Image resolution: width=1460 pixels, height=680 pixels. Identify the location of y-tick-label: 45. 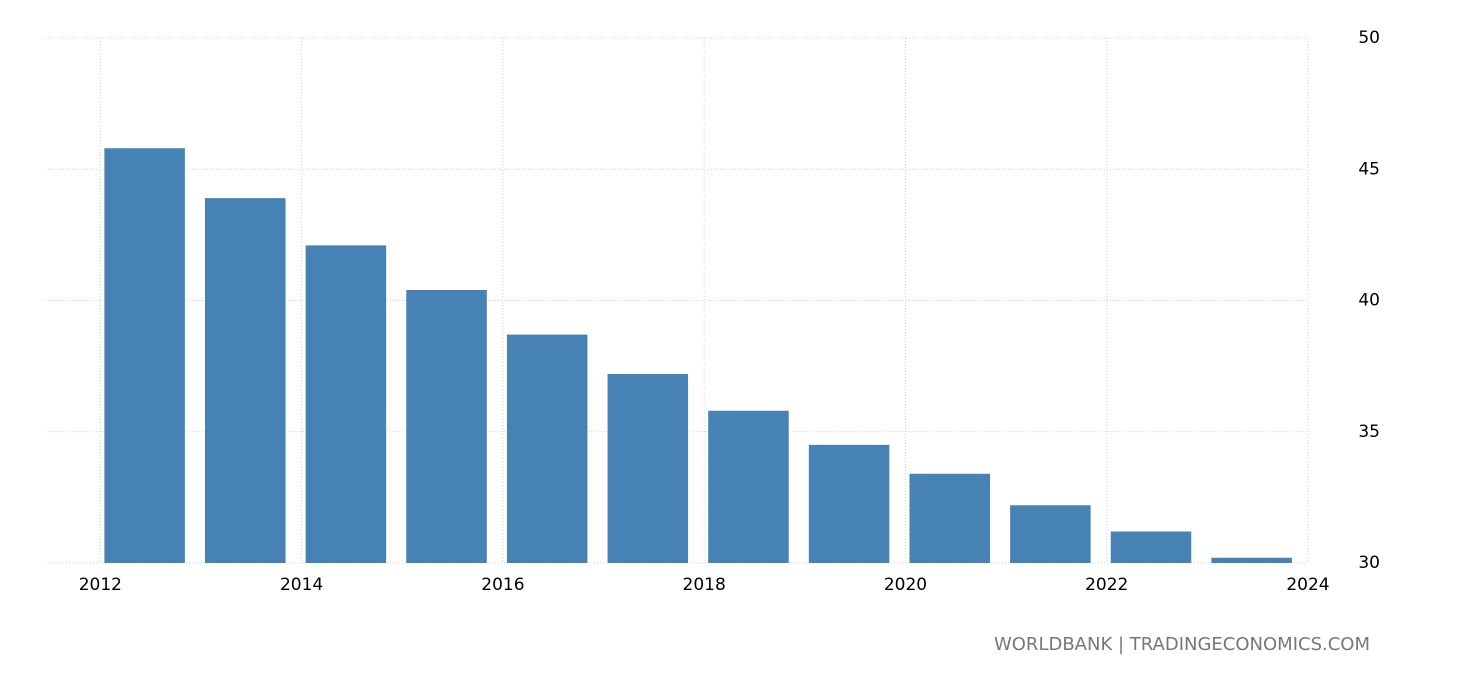
(1369, 169).